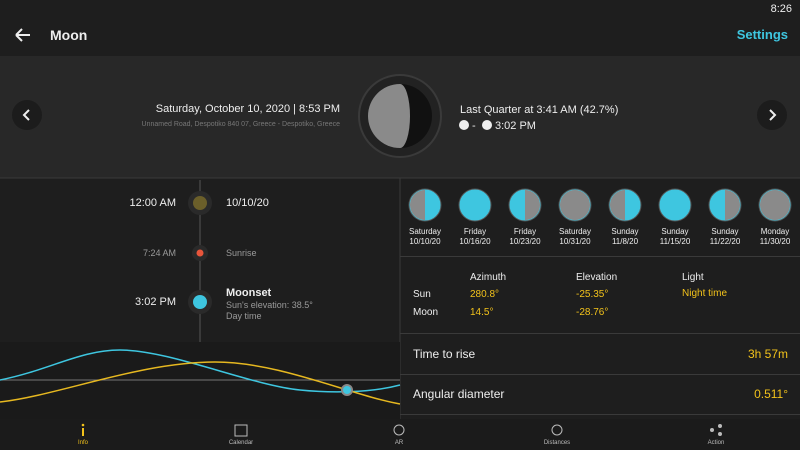 Image resolution: width=800 pixels, height=450 pixels. Describe the element at coordinates (22, 35) in the screenshot. I see `back-arrow` at that location.